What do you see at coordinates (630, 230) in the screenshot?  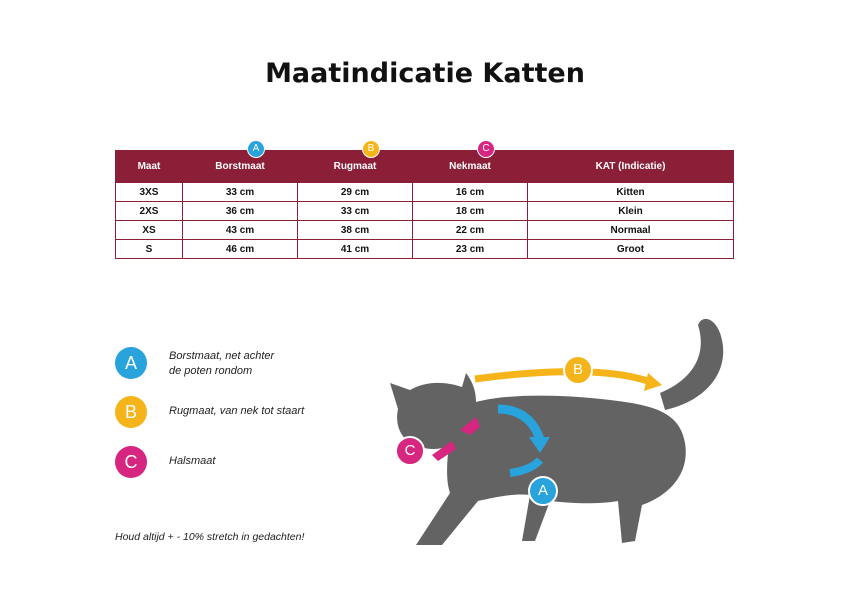 I see `table-cell: Normaal` at bounding box center [630, 230].